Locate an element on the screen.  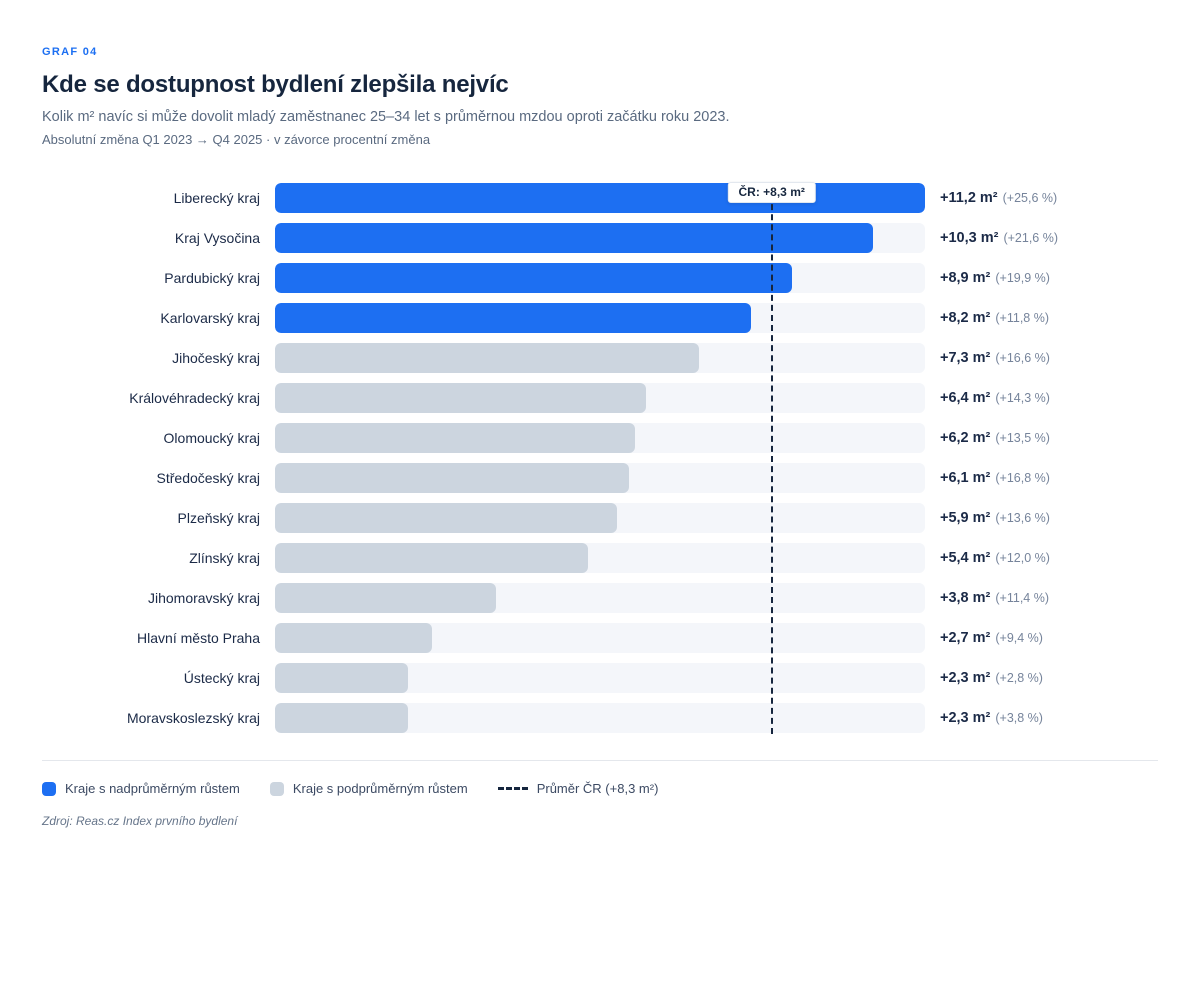
percent-label: (+13,5 %) is located at coordinates (1022, 438).